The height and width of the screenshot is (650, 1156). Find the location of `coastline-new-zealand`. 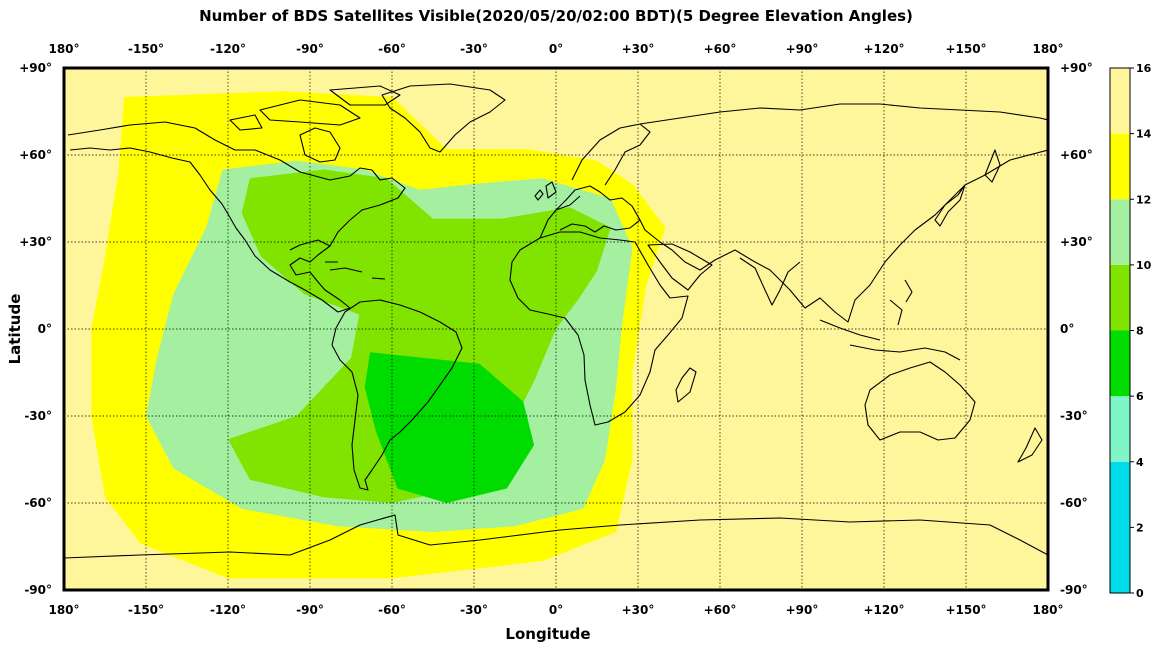

coastline-new-zealand is located at coordinates (1030, 445).